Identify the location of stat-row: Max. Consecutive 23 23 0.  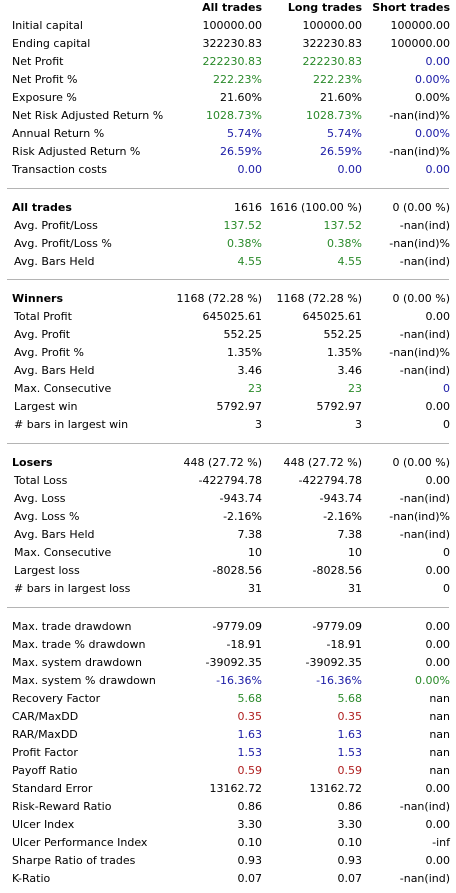
(228, 389).